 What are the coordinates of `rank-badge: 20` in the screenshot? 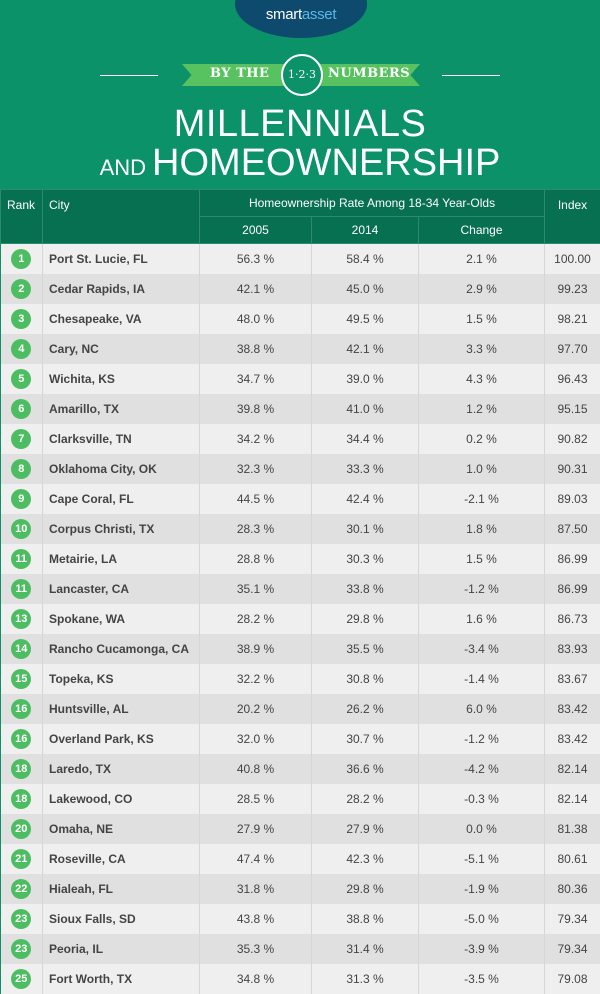 It's located at (21, 828).